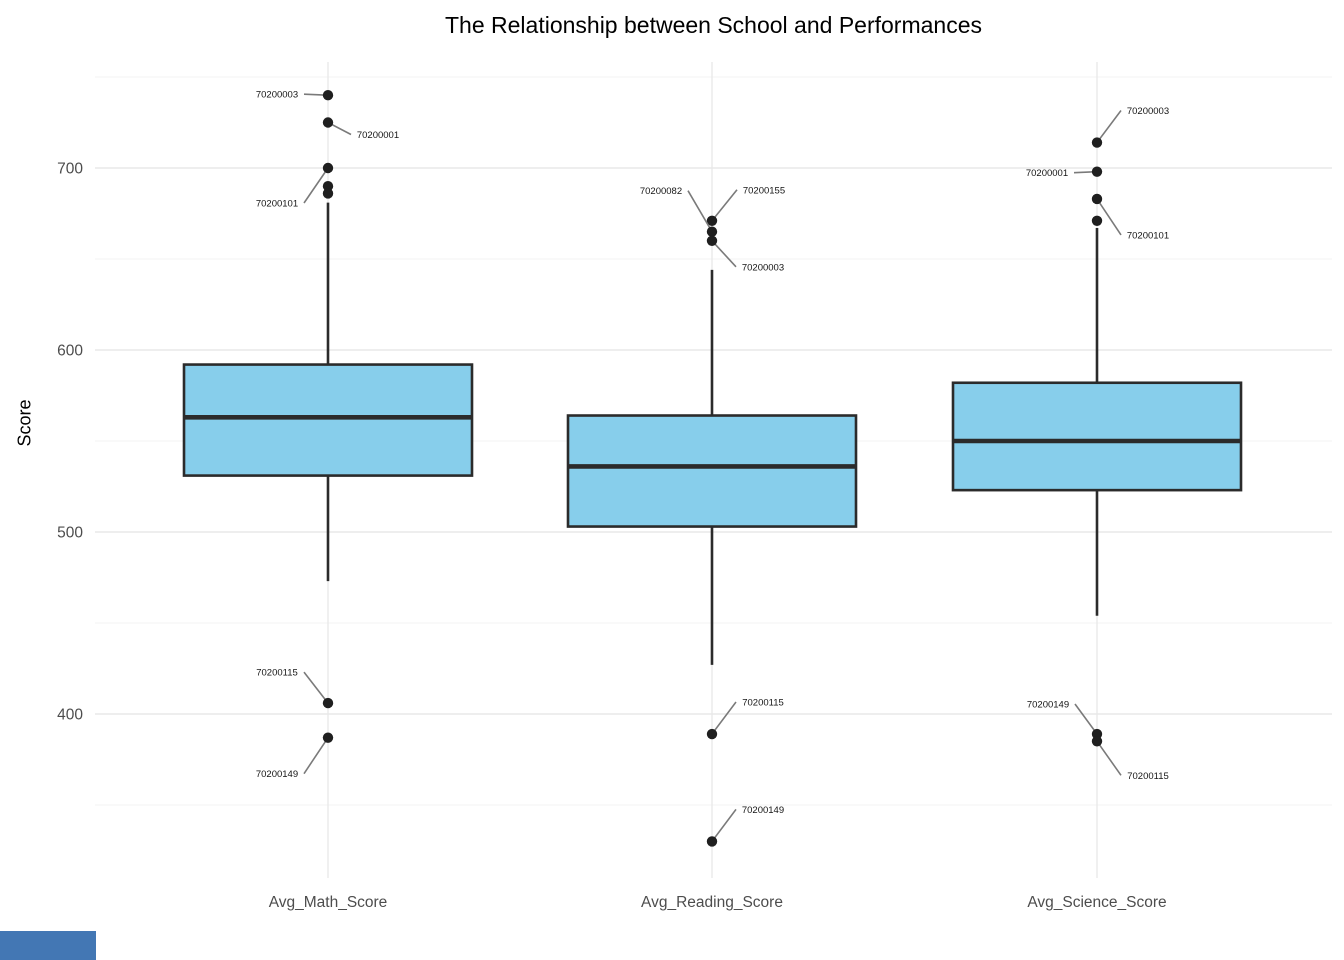 The image size is (1344, 960). I want to click on y-tick-label: 700, so click(70, 169).